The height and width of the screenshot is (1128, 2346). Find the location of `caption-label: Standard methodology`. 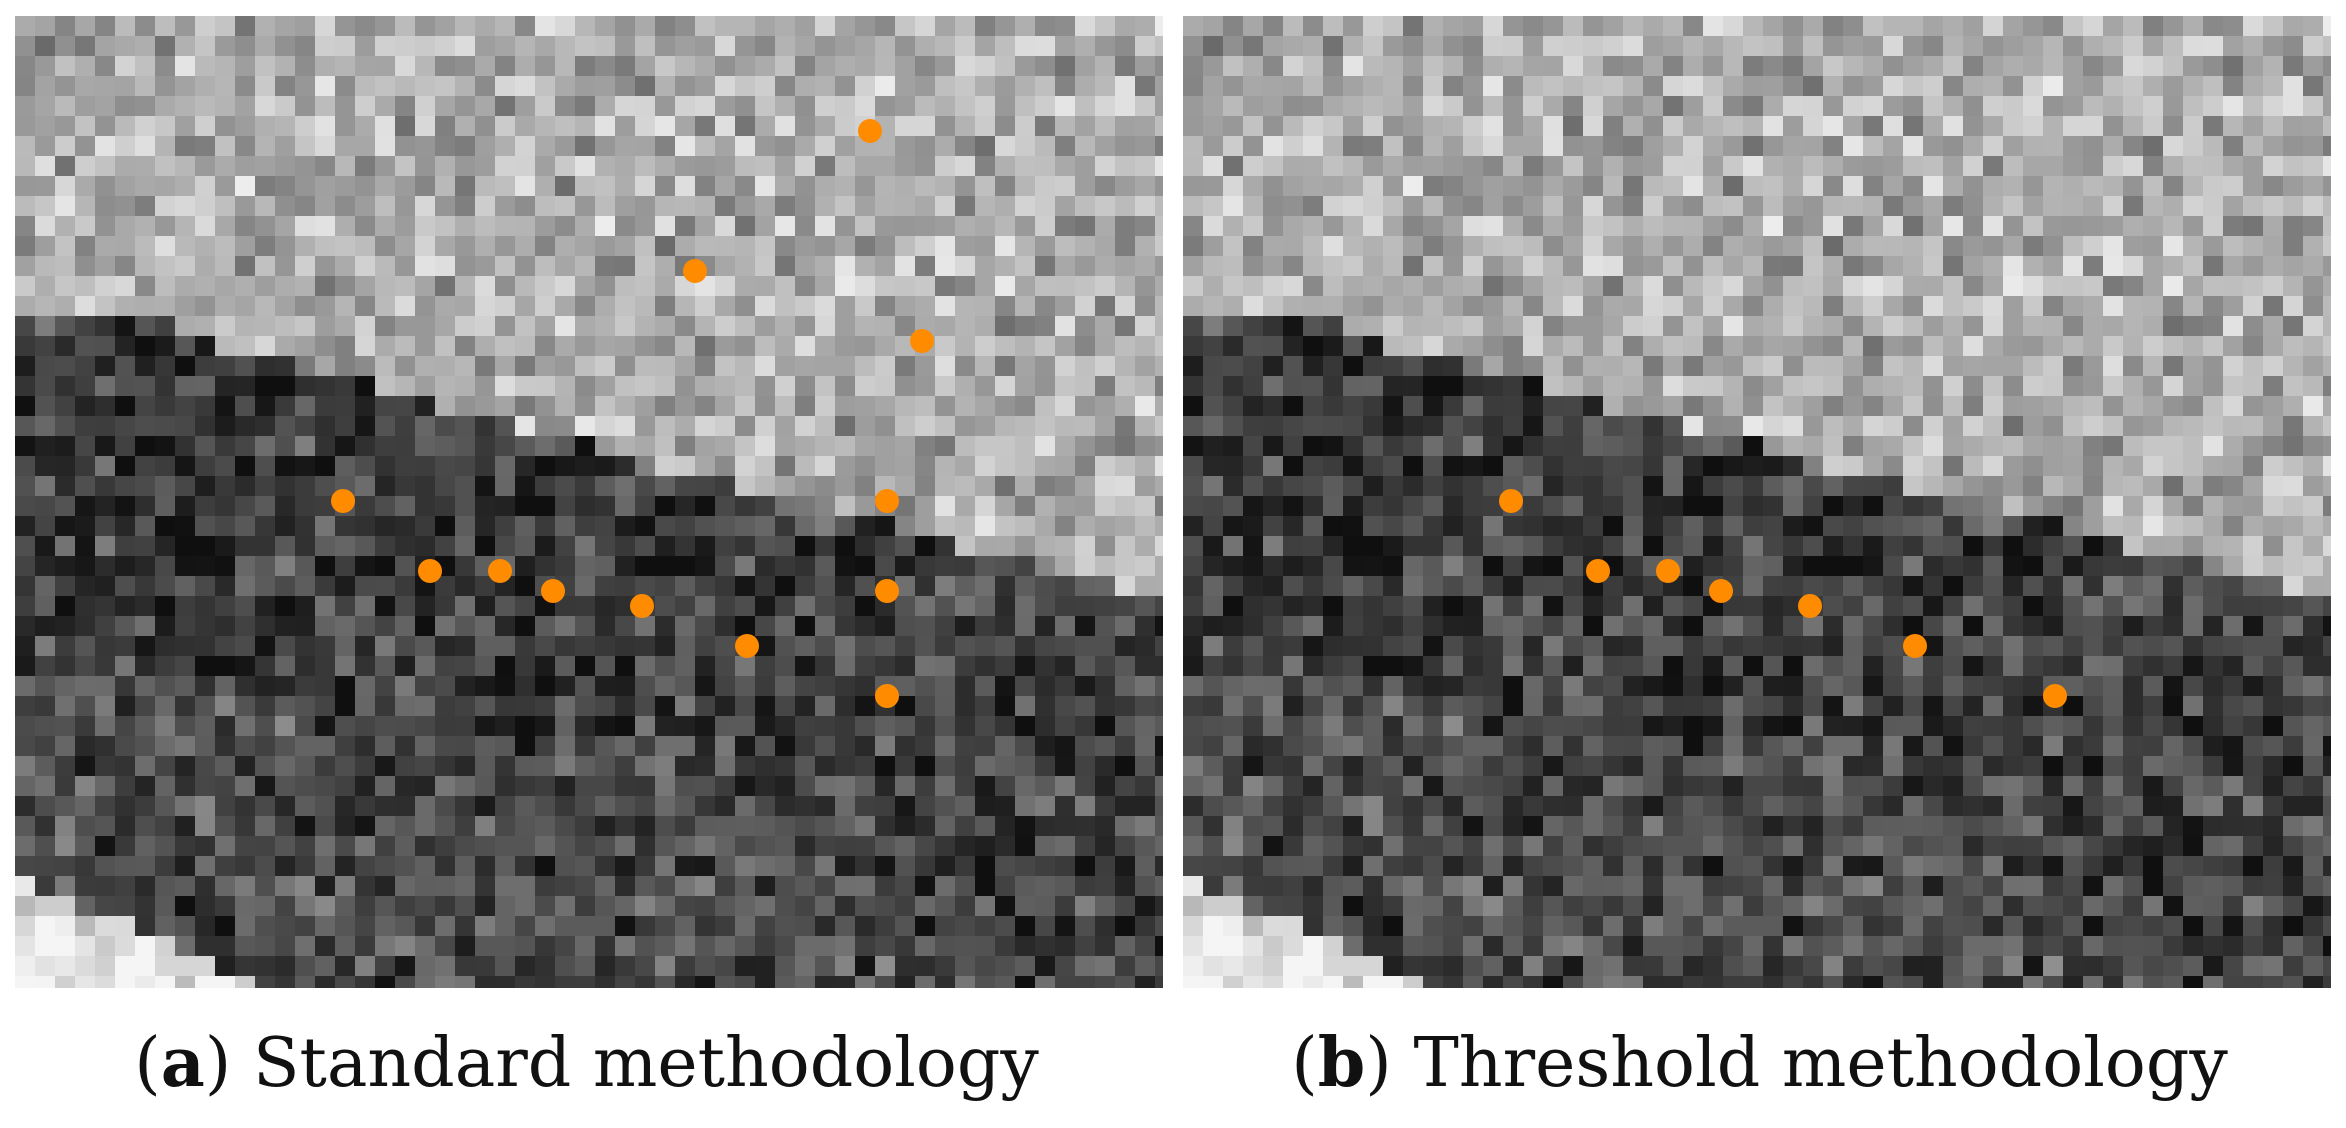

caption-label: Standard methodology is located at coordinates (645, 1063).